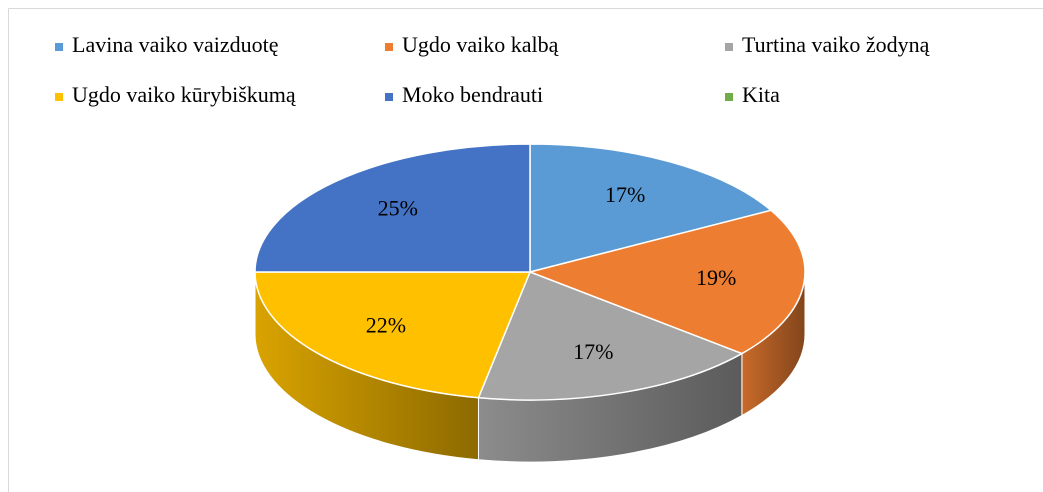  What do you see at coordinates (836, 44) in the screenshot?
I see `legend-label: Turtina vaiko žodyną` at bounding box center [836, 44].